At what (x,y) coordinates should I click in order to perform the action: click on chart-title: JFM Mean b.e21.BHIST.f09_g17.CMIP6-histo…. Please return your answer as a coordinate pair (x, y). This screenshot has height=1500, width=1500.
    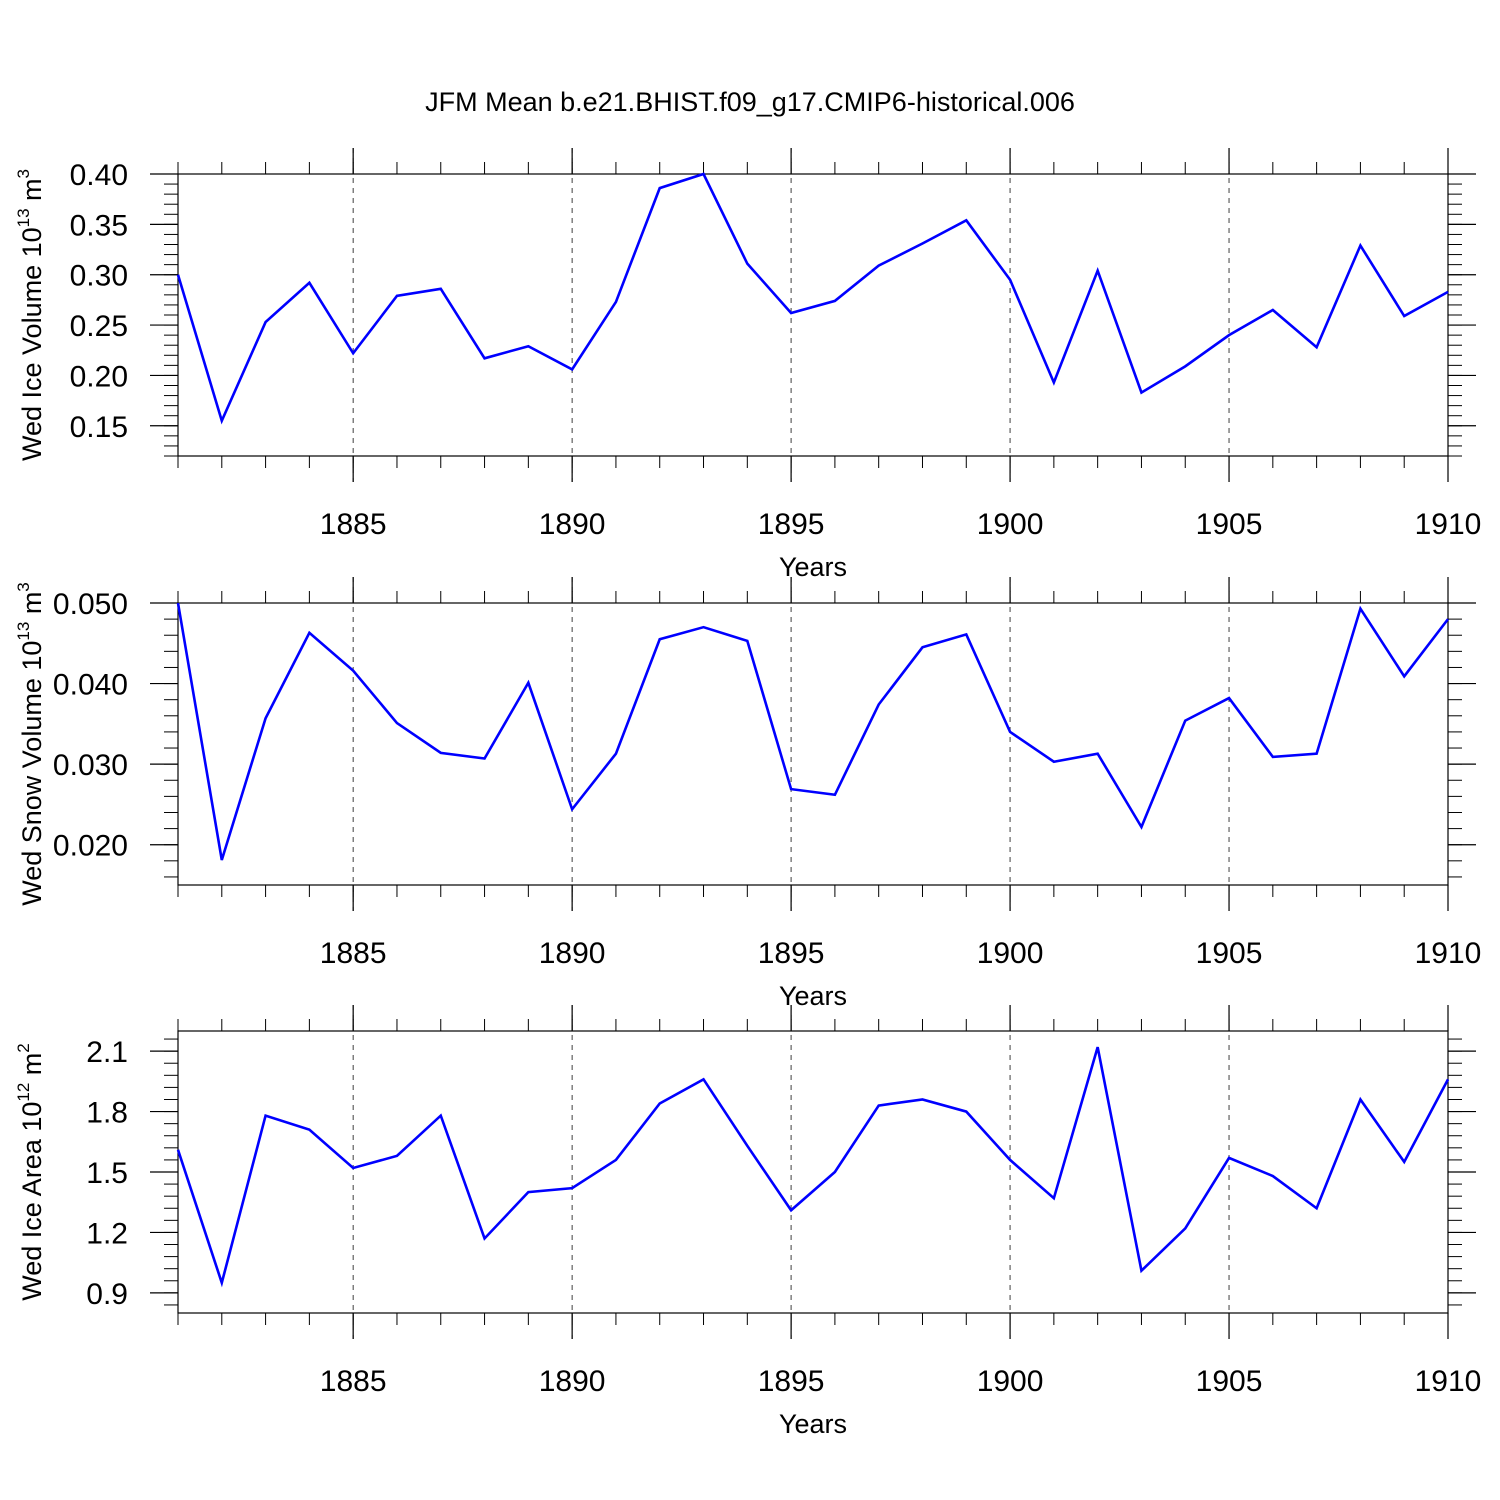
    Looking at the image, I should click on (750, 102).